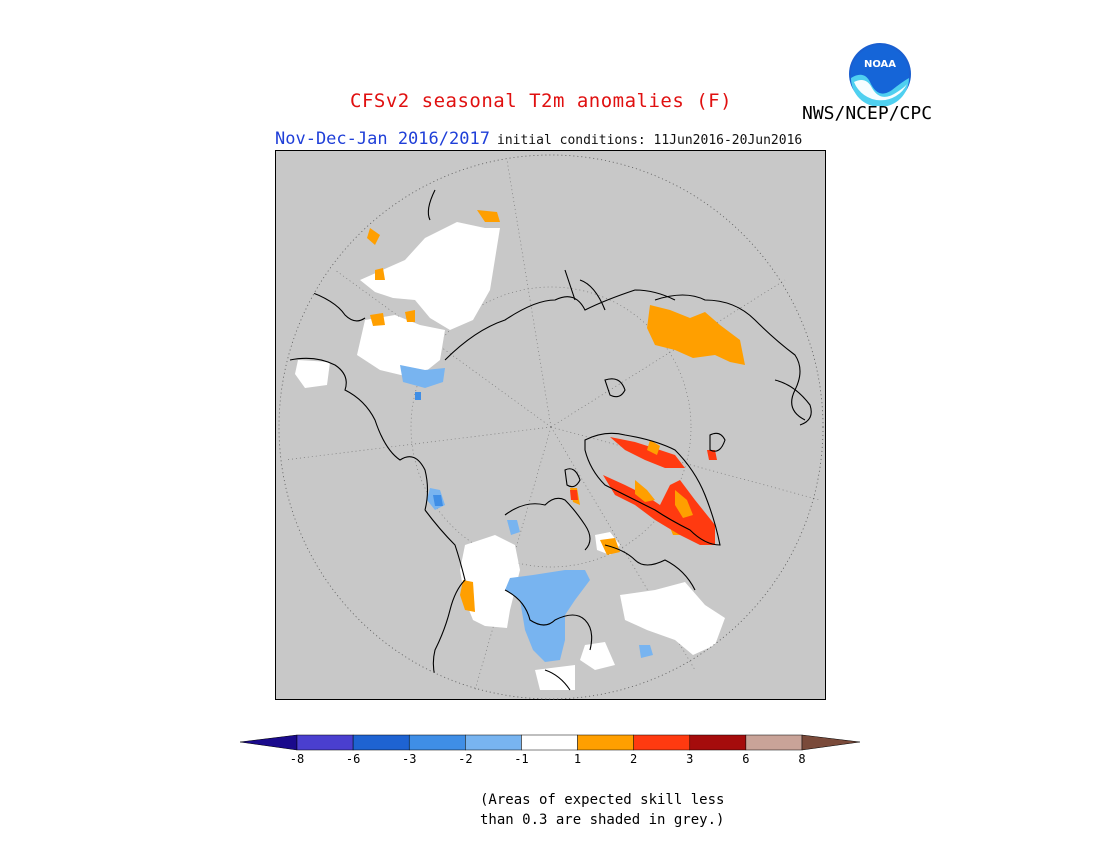  What do you see at coordinates (465, 759) in the screenshot?
I see `legend-tick-label: -2` at bounding box center [465, 759].